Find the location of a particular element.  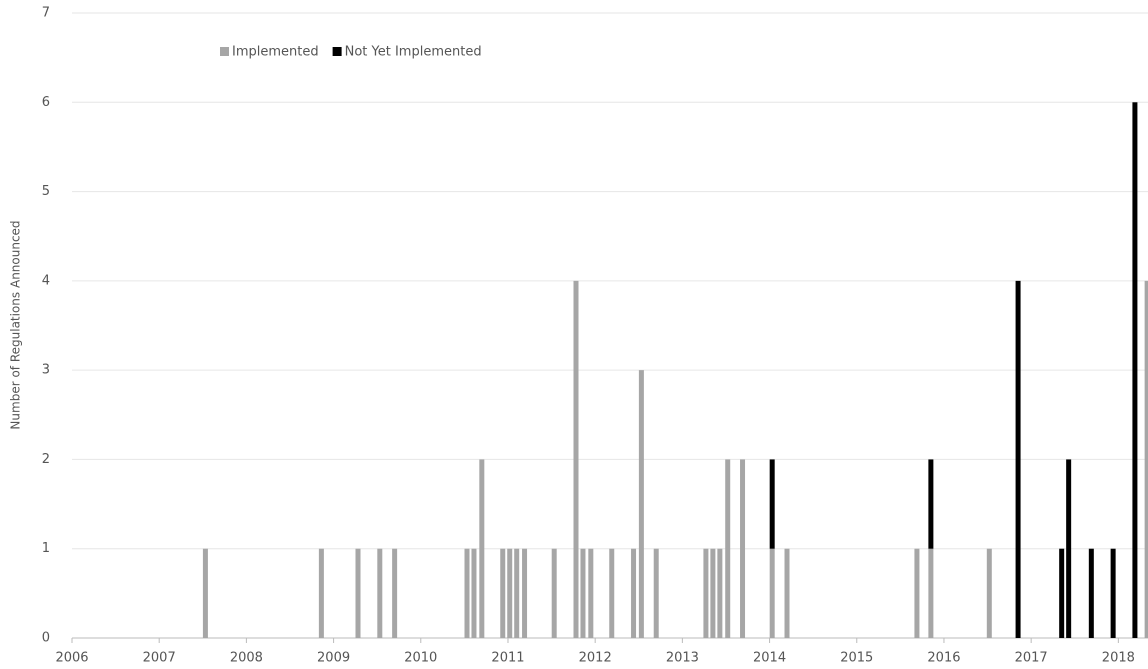

legend-label: Not Yet Implemented is located at coordinates (413, 52).